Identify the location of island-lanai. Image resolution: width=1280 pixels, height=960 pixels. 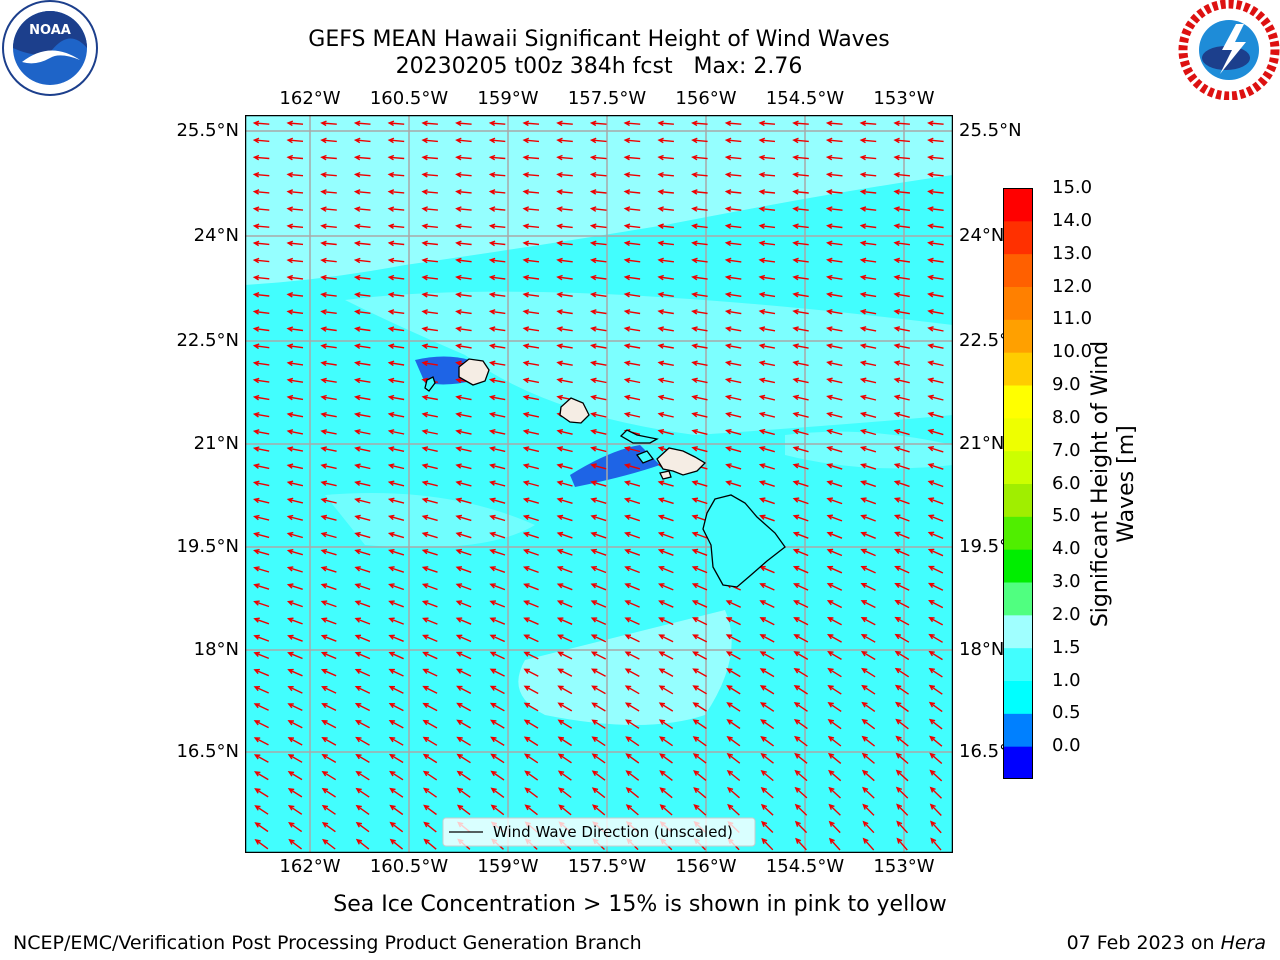
(645, 457).